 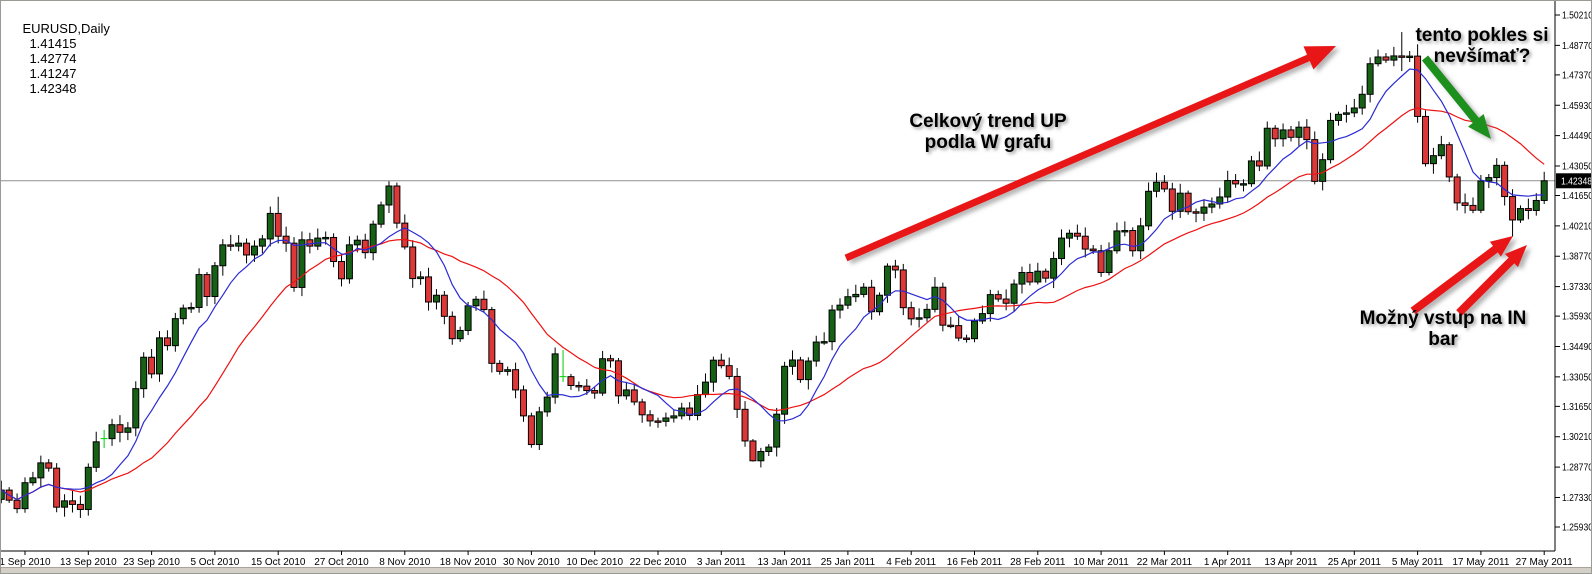 What do you see at coordinates (1577, 226) in the screenshot?
I see `price-tick-label: 1.40210` at bounding box center [1577, 226].